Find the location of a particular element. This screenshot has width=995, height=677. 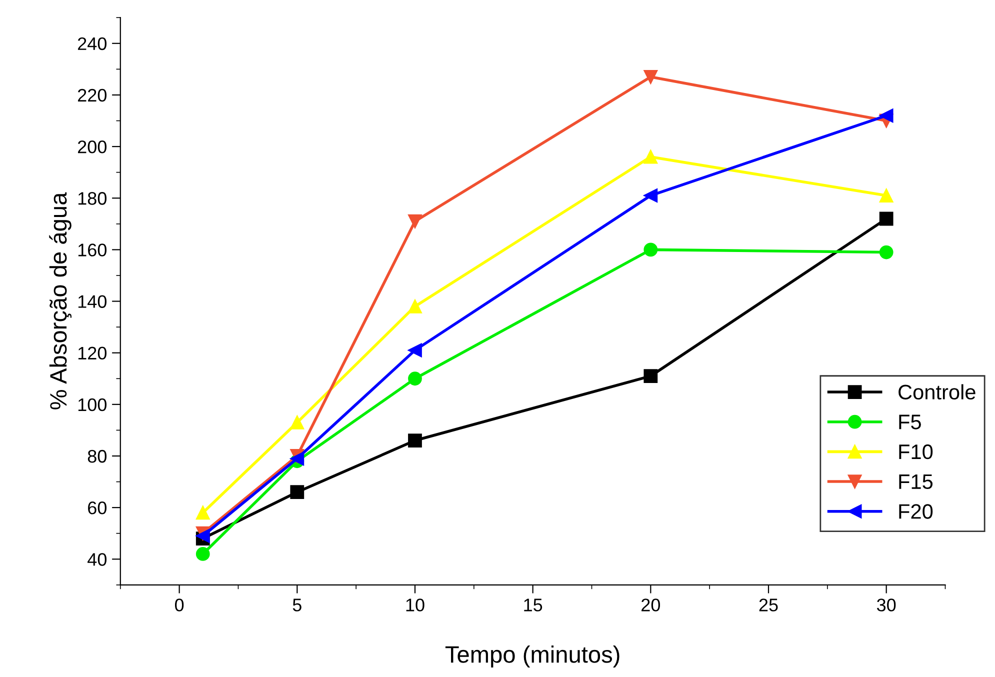

x-tick-label: 15 is located at coordinates (533, 605).